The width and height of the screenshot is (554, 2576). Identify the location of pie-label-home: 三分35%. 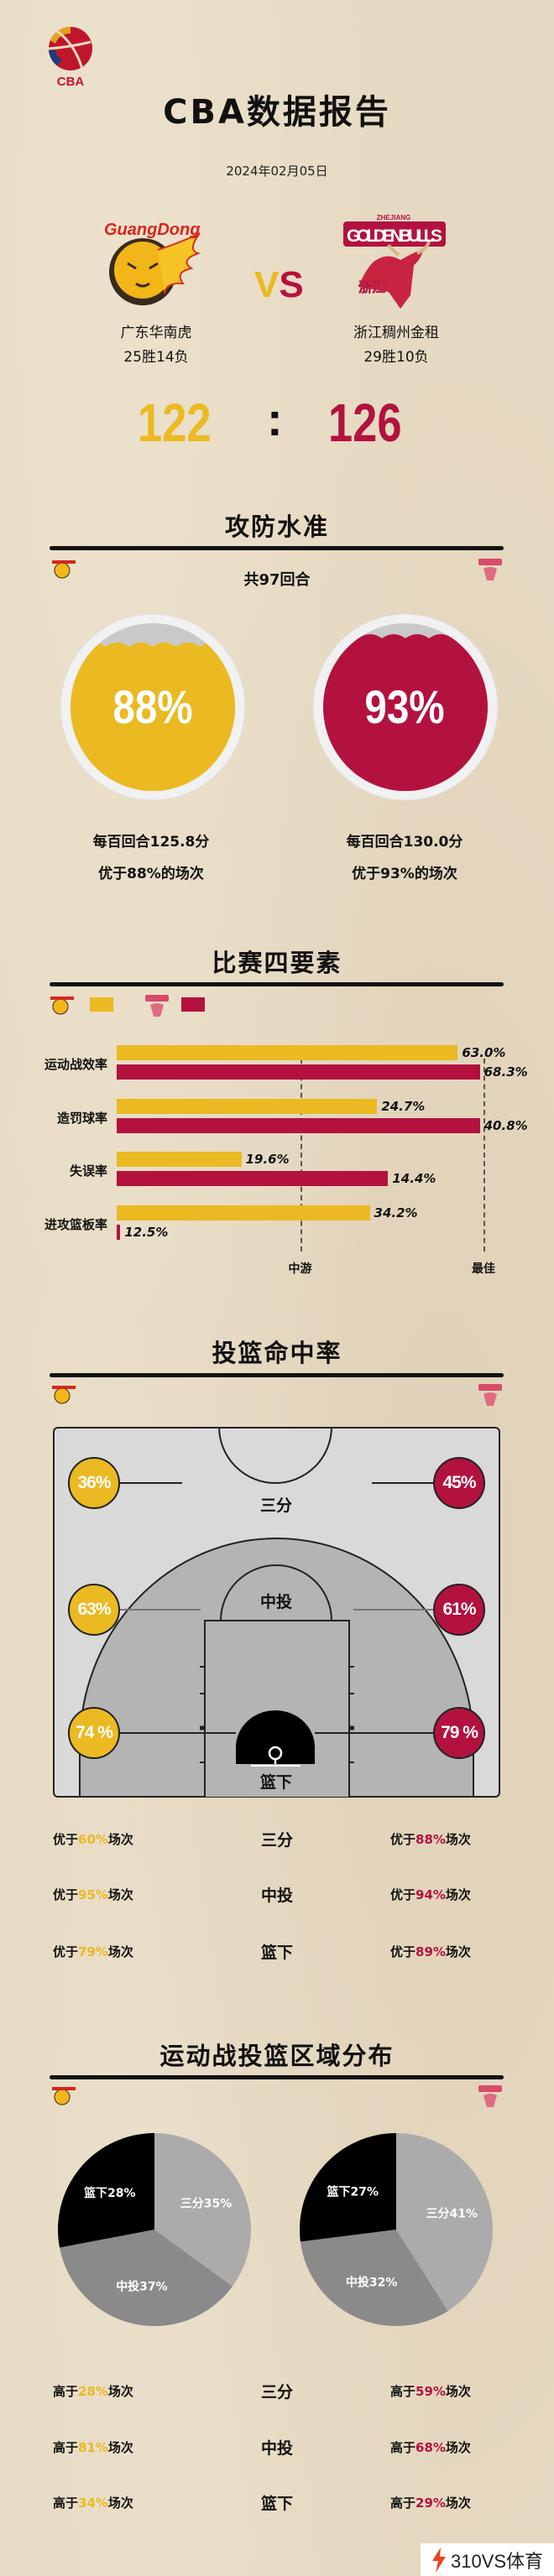
(206, 2204).